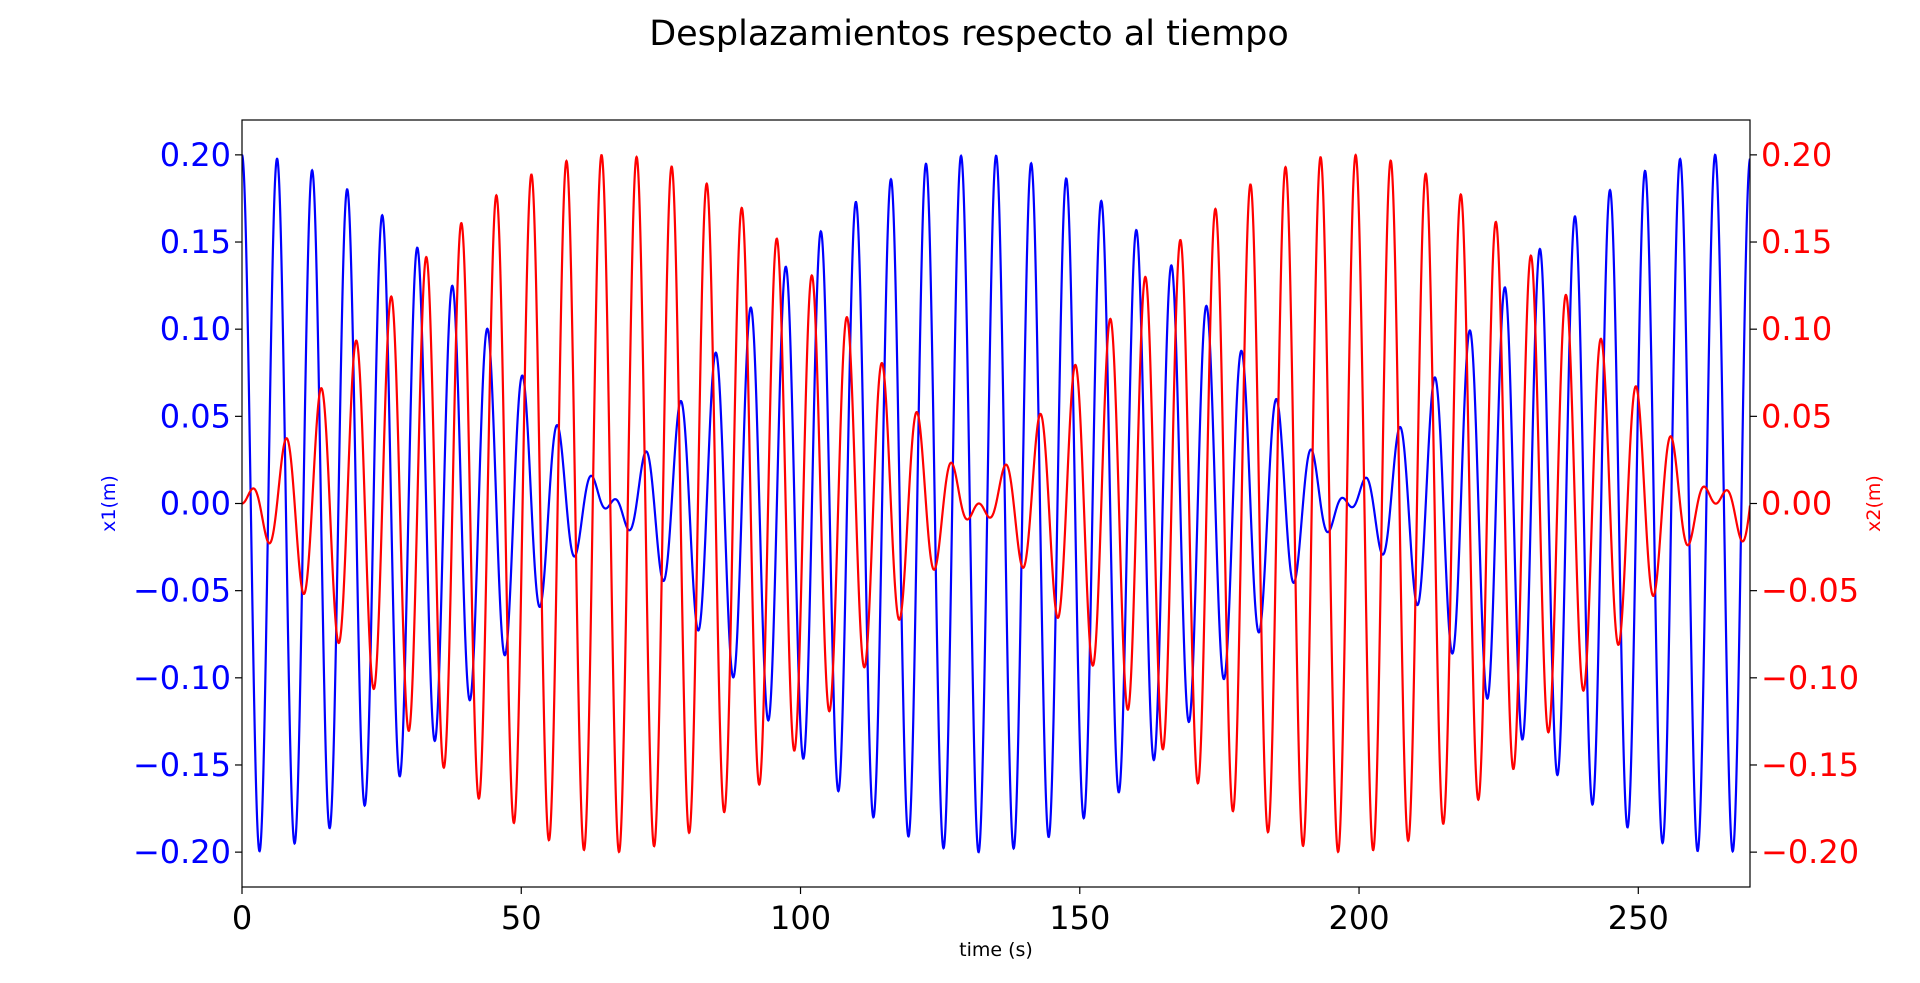 The width and height of the screenshot is (1920, 983). Describe the element at coordinates (195, 155) in the screenshot. I see `y-left-tick-label: 0.20` at that location.